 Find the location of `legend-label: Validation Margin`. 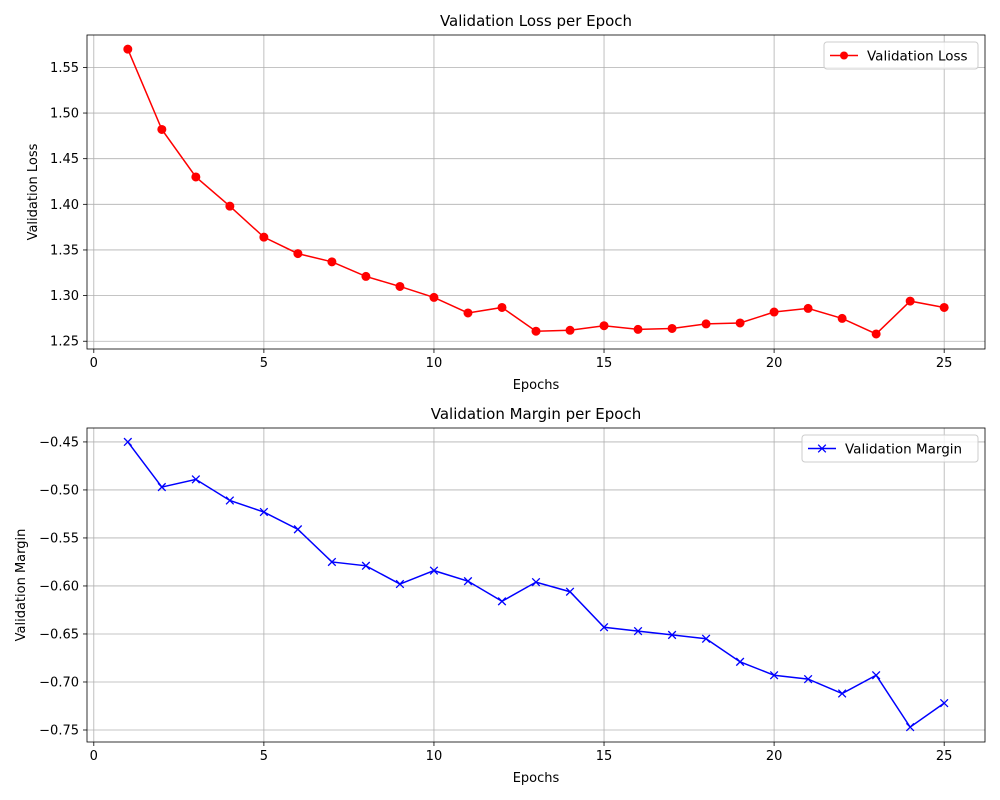

legend-label: Validation Margin is located at coordinates (903, 450).